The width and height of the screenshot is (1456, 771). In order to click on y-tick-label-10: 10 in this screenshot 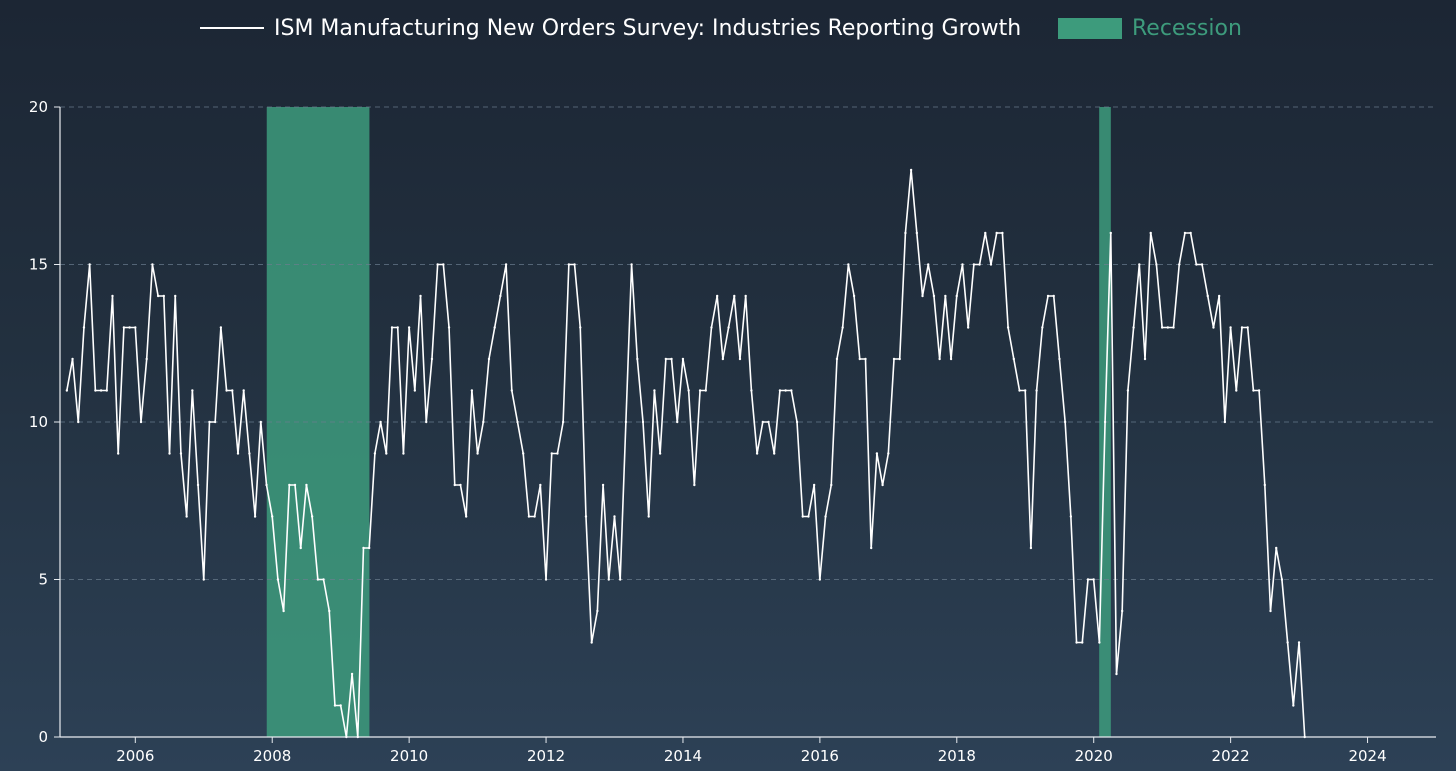, I will do `click(38, 422)`.